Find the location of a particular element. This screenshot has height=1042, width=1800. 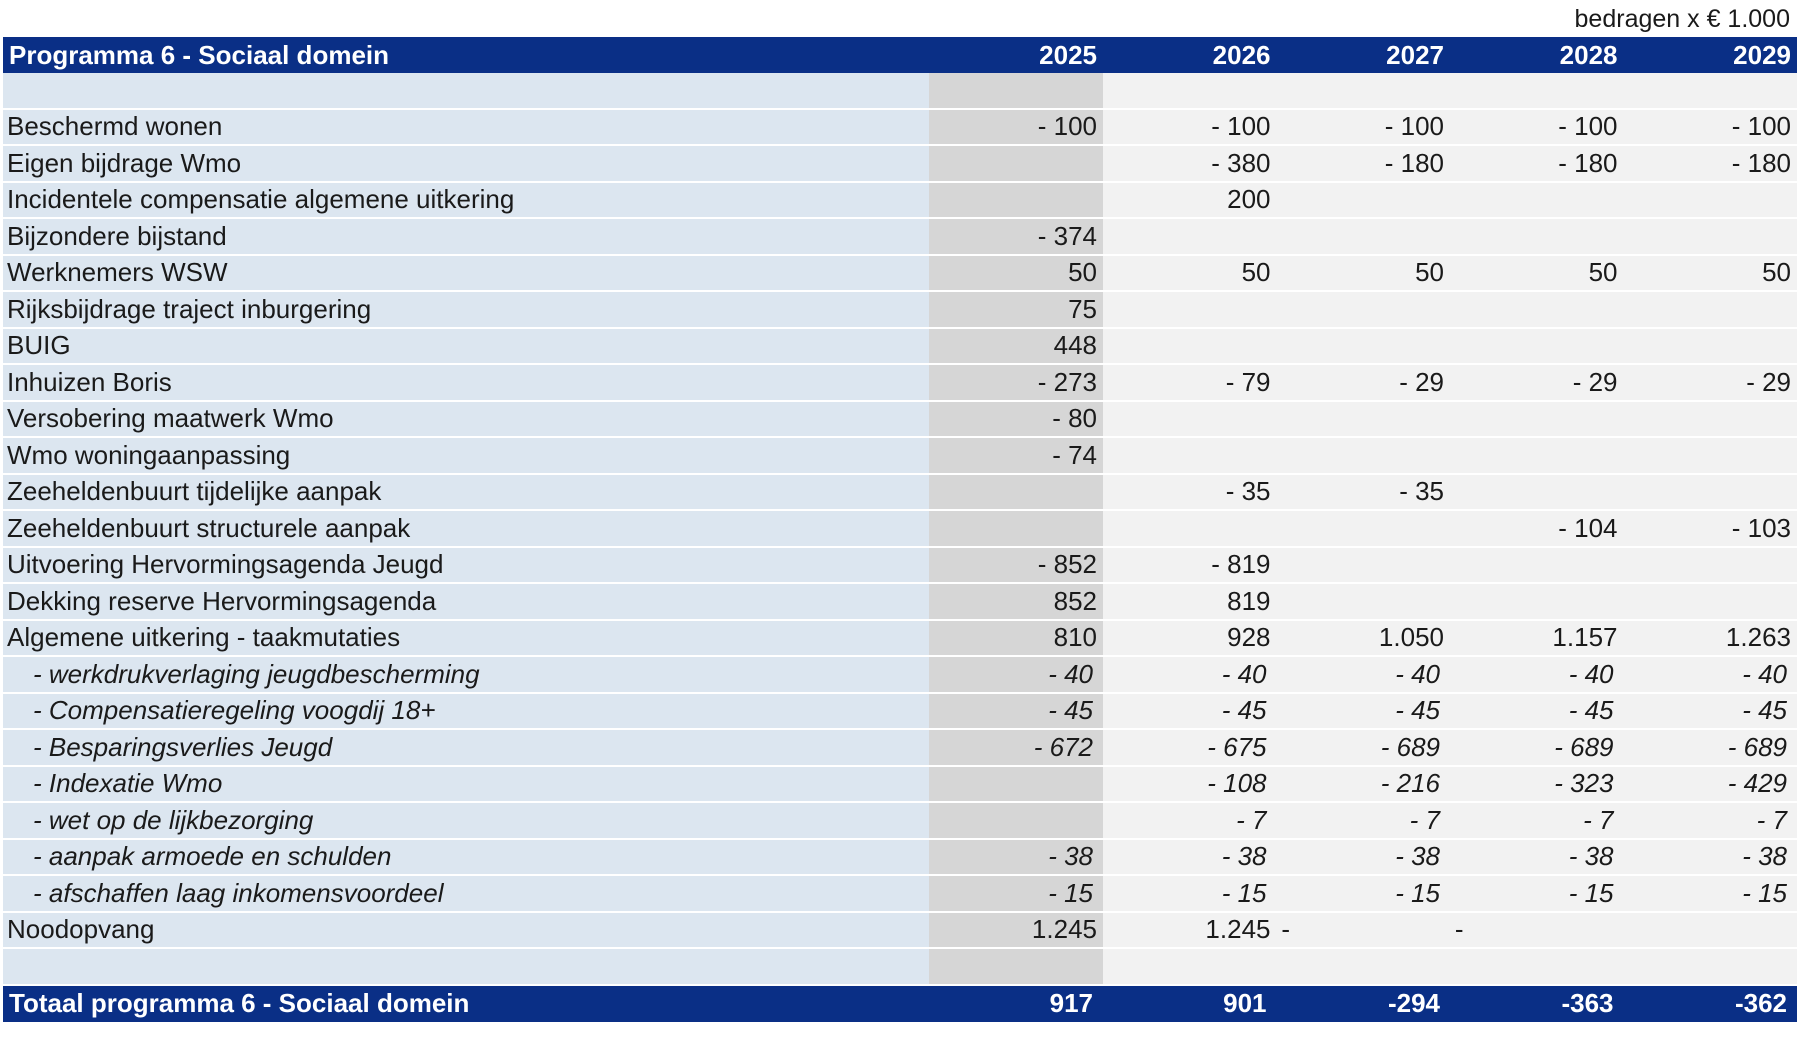

table-title: Programma 6 - Sociaal domein is located at coordinates (466, 55).